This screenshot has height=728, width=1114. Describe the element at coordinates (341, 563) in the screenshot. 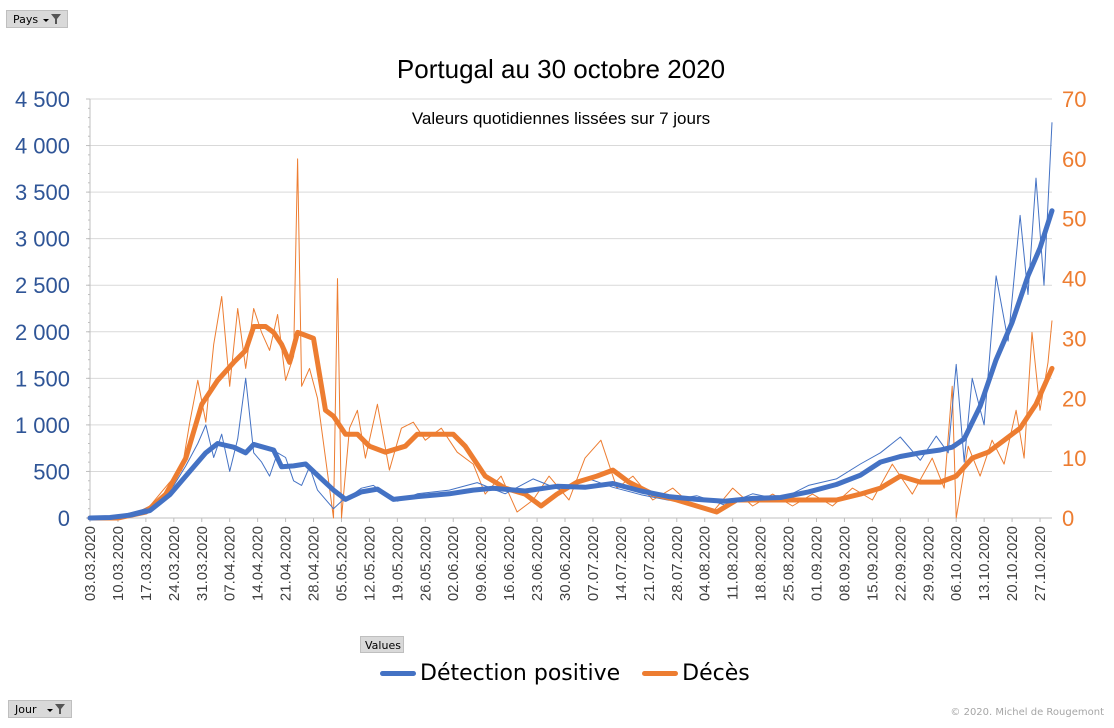

I see `x-tick-label: 05.05.2020` at that location.